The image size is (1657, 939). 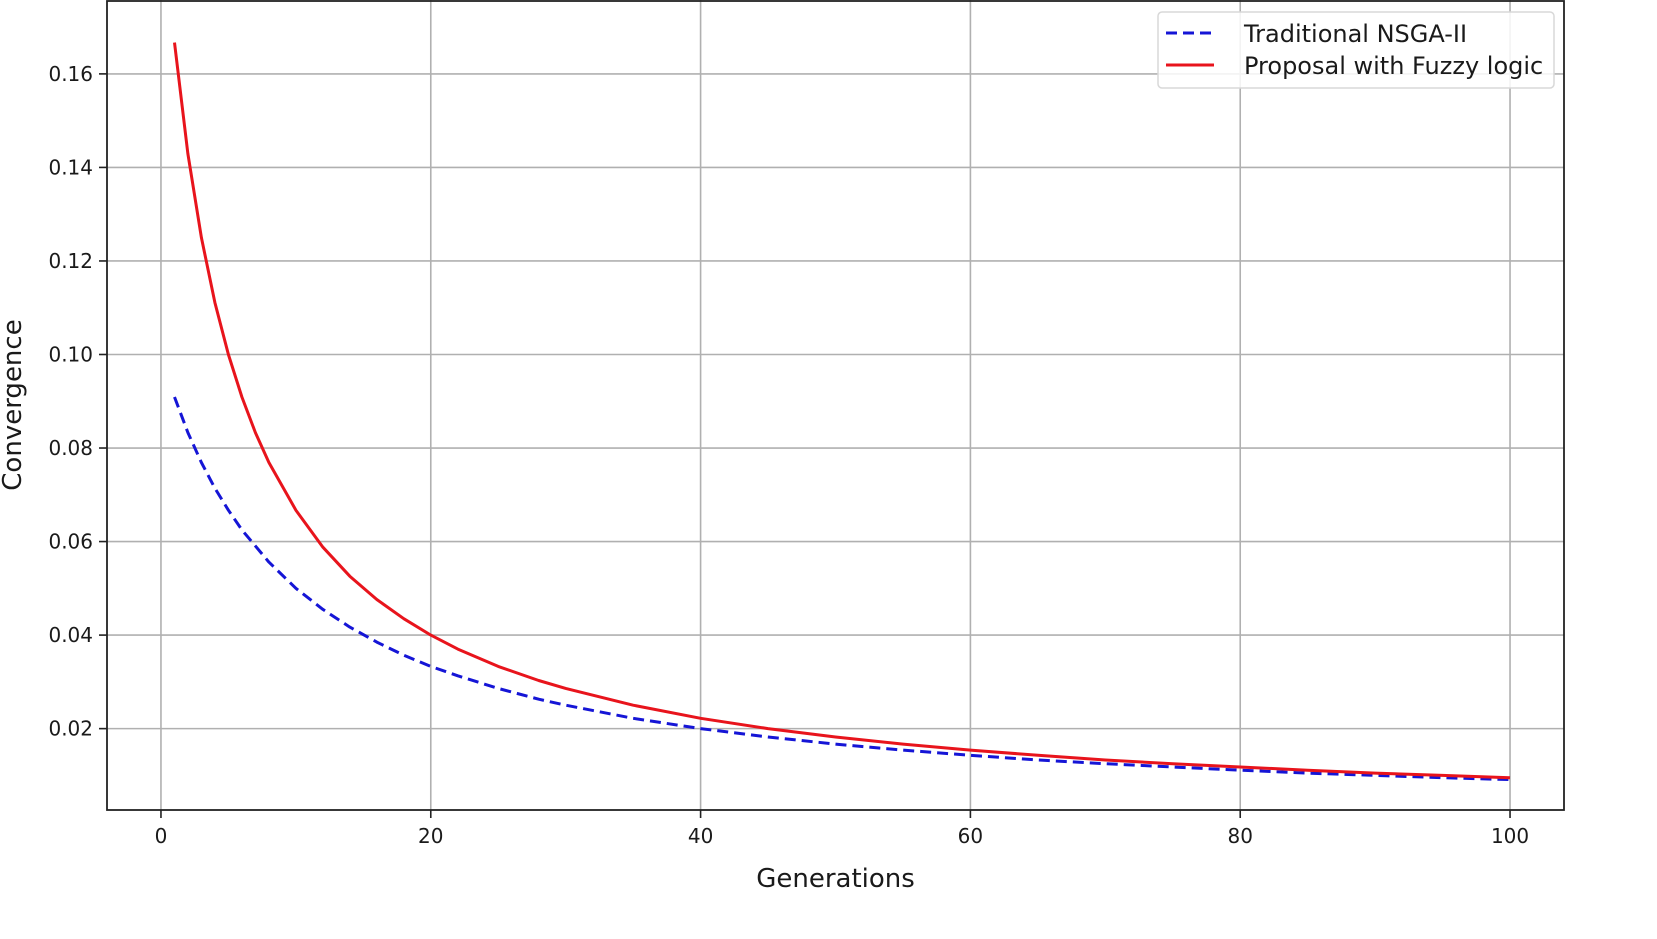 I want to click on x-tick-label: 60, so click(x=970, y=836).